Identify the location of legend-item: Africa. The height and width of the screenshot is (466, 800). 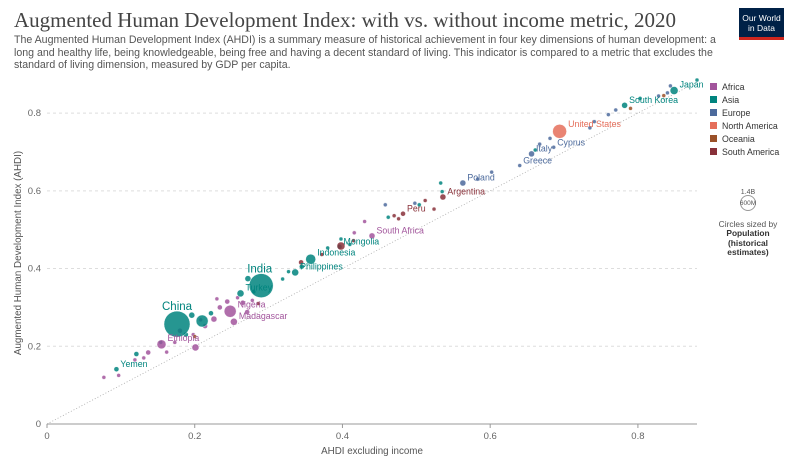
(744, 86).